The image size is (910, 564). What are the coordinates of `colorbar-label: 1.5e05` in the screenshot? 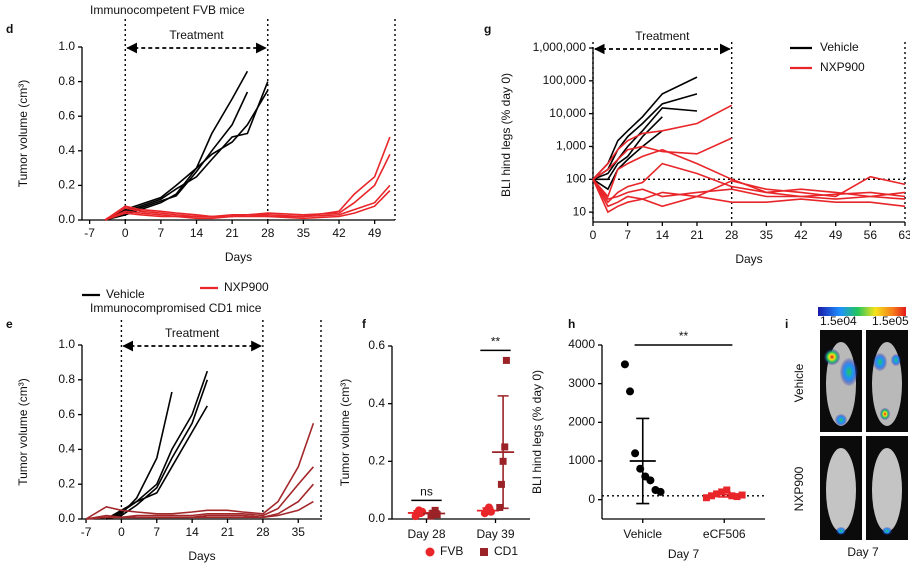 It's located at (890, 321).